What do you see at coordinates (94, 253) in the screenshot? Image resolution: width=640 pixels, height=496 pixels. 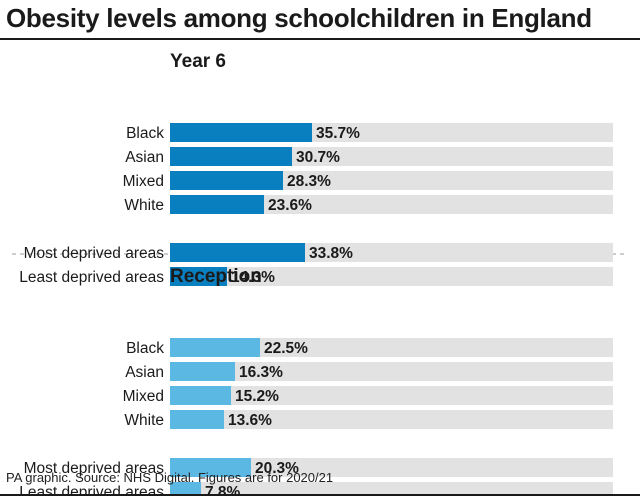 I see `year6-most-deprived-areas-category-label: Most deprived areas` at bounding box center [94, 253].